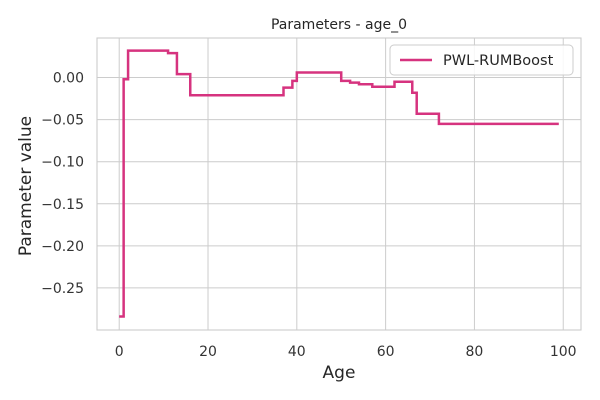 The image size is (600, 400). What do you see at coordinates (563, 352) in the screenshot?
I see `x-tick-label: 100` at bounding box center [563, 352].